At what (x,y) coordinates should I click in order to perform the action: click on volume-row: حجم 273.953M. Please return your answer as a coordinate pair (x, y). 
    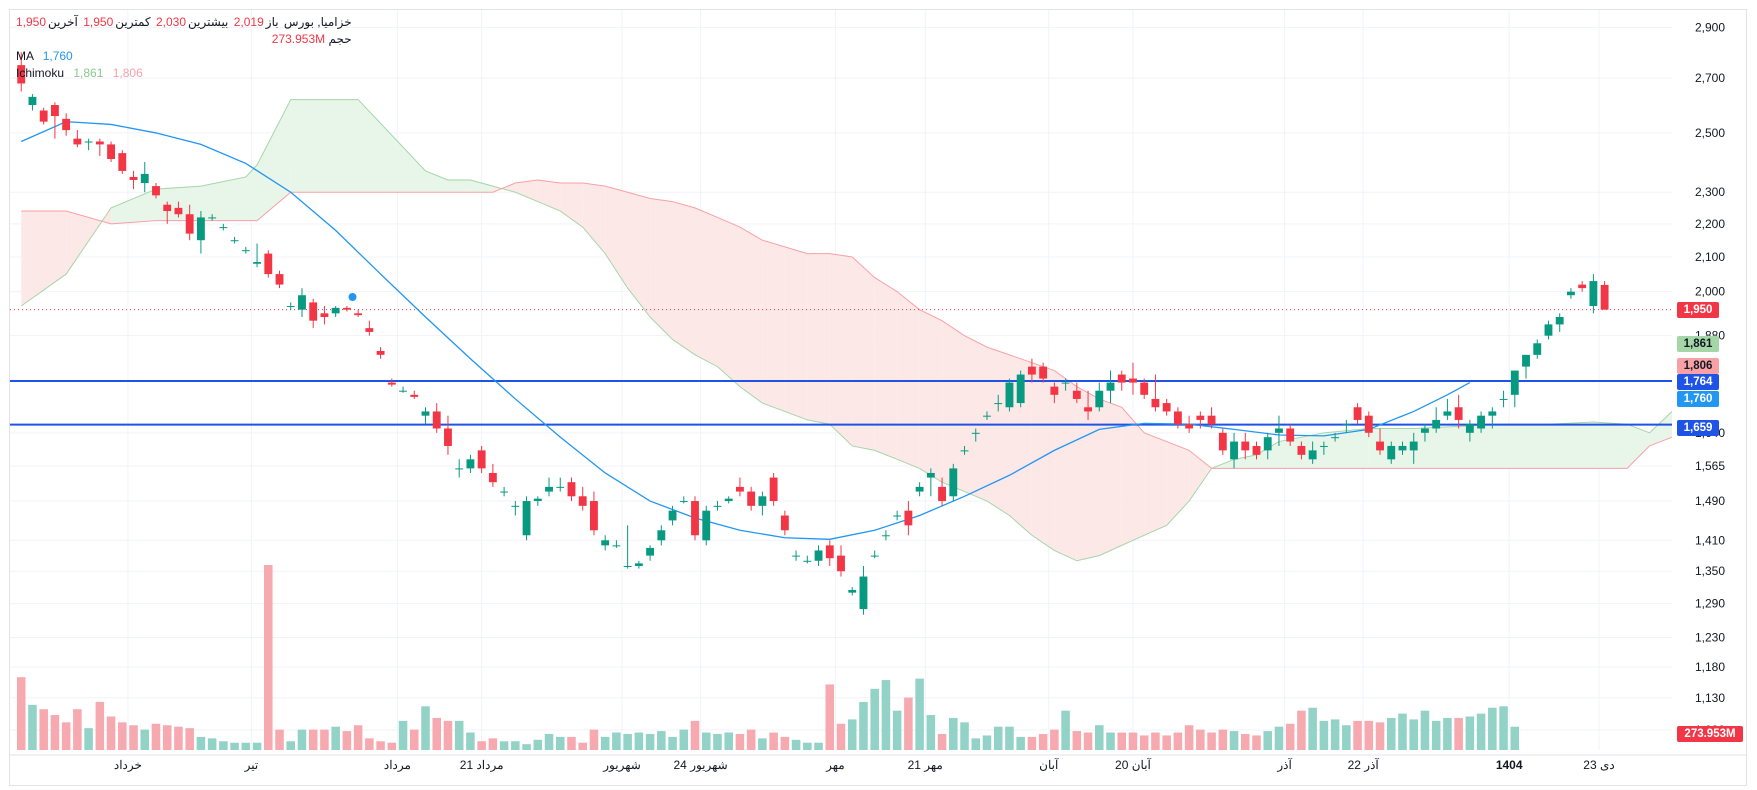
    Looking at the image, I should click on (184, 39).